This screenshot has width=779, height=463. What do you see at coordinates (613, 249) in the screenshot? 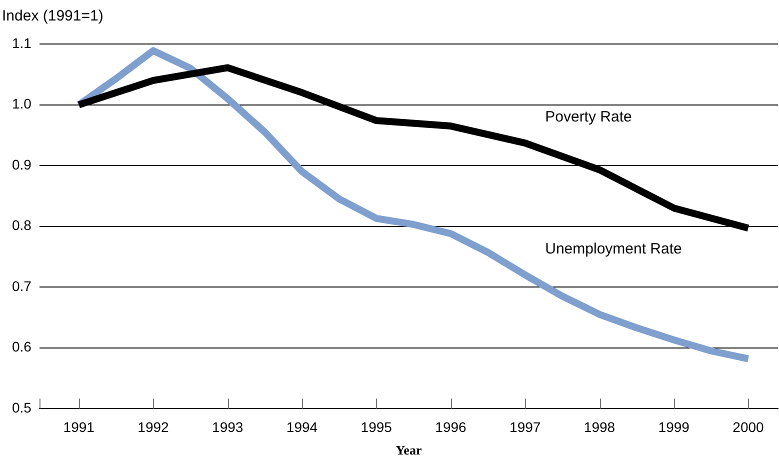
I see `series-label: Unemployment Rate` at bounding box center [613, 249].